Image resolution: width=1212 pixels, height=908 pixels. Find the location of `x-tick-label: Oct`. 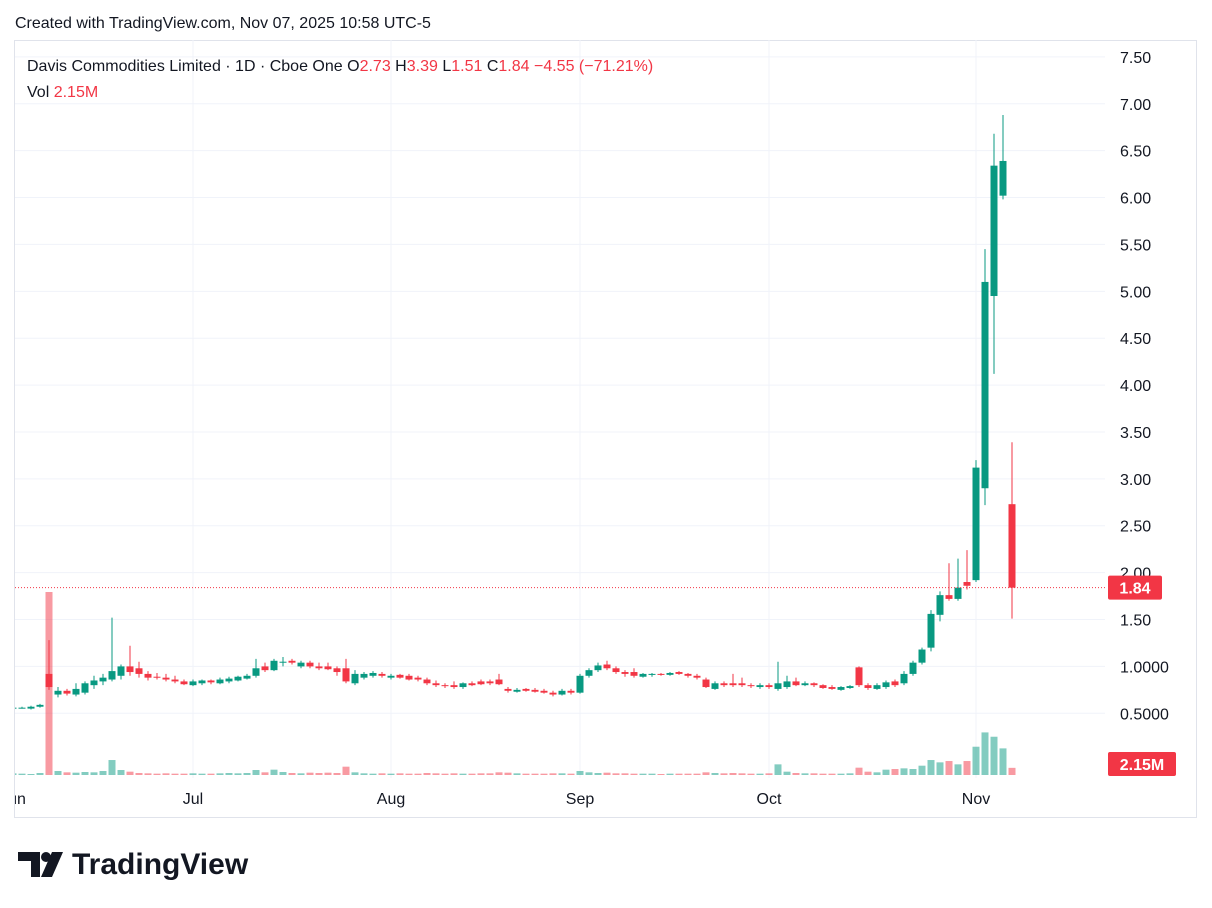

x-tick-label: Oct is located at coordinates (769, 799).